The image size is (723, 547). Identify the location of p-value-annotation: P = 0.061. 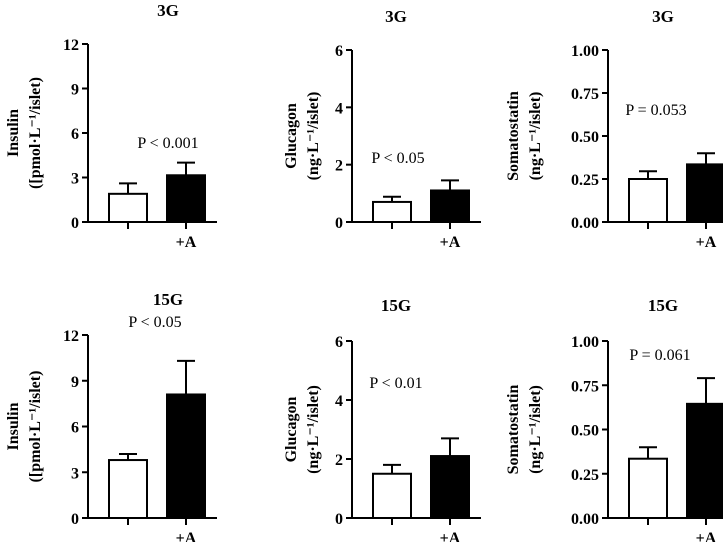
(659, 355).